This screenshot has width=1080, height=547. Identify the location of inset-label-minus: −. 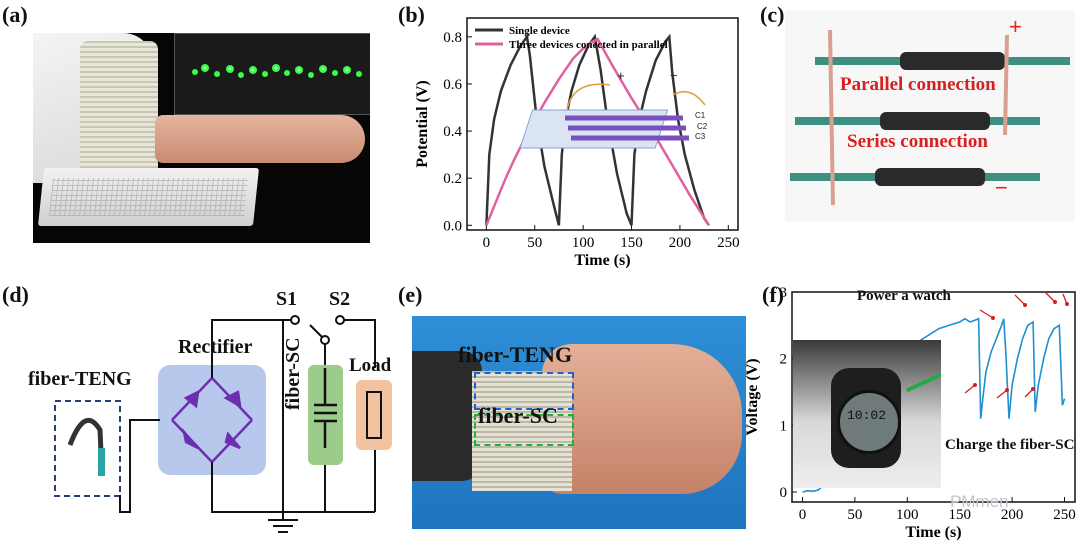
(674, 75).